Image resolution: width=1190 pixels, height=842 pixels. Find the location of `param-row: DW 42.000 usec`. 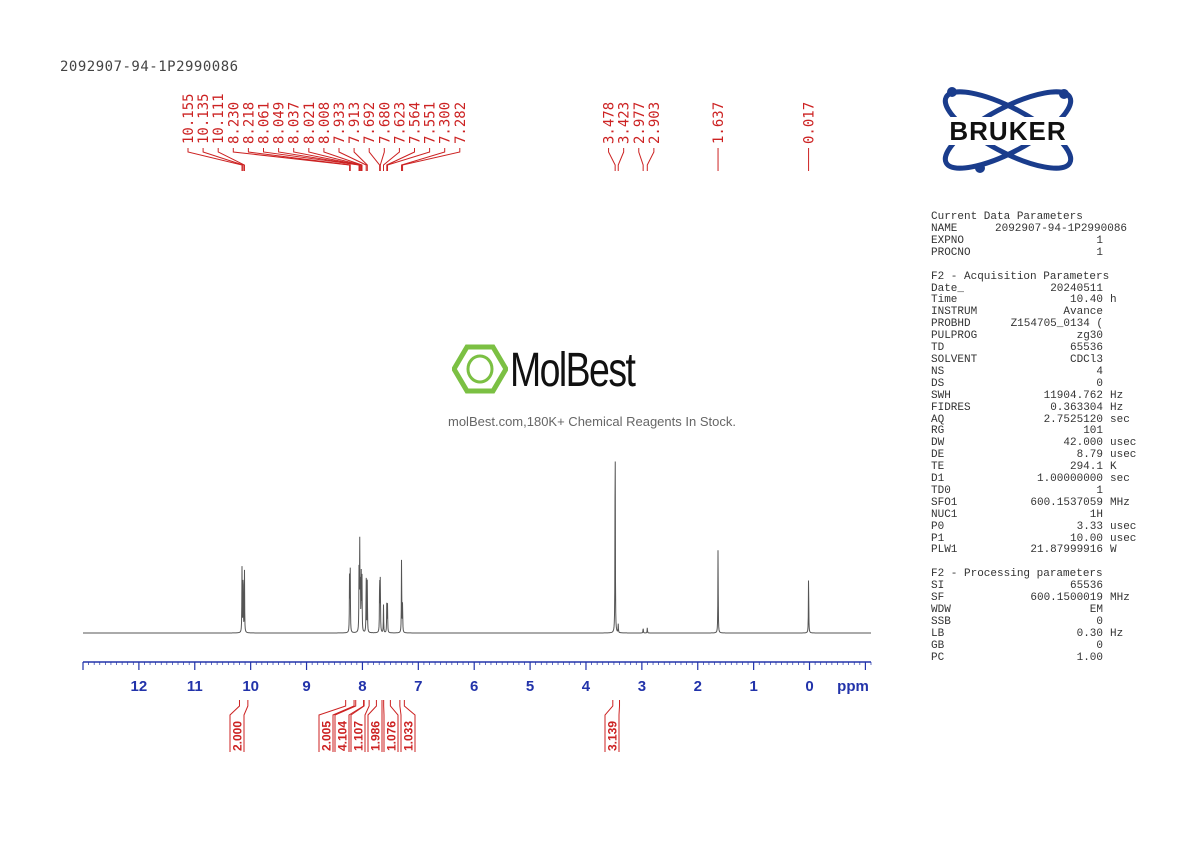

param-row: DW 42.000 usec is located at coordinates (1041, 443).